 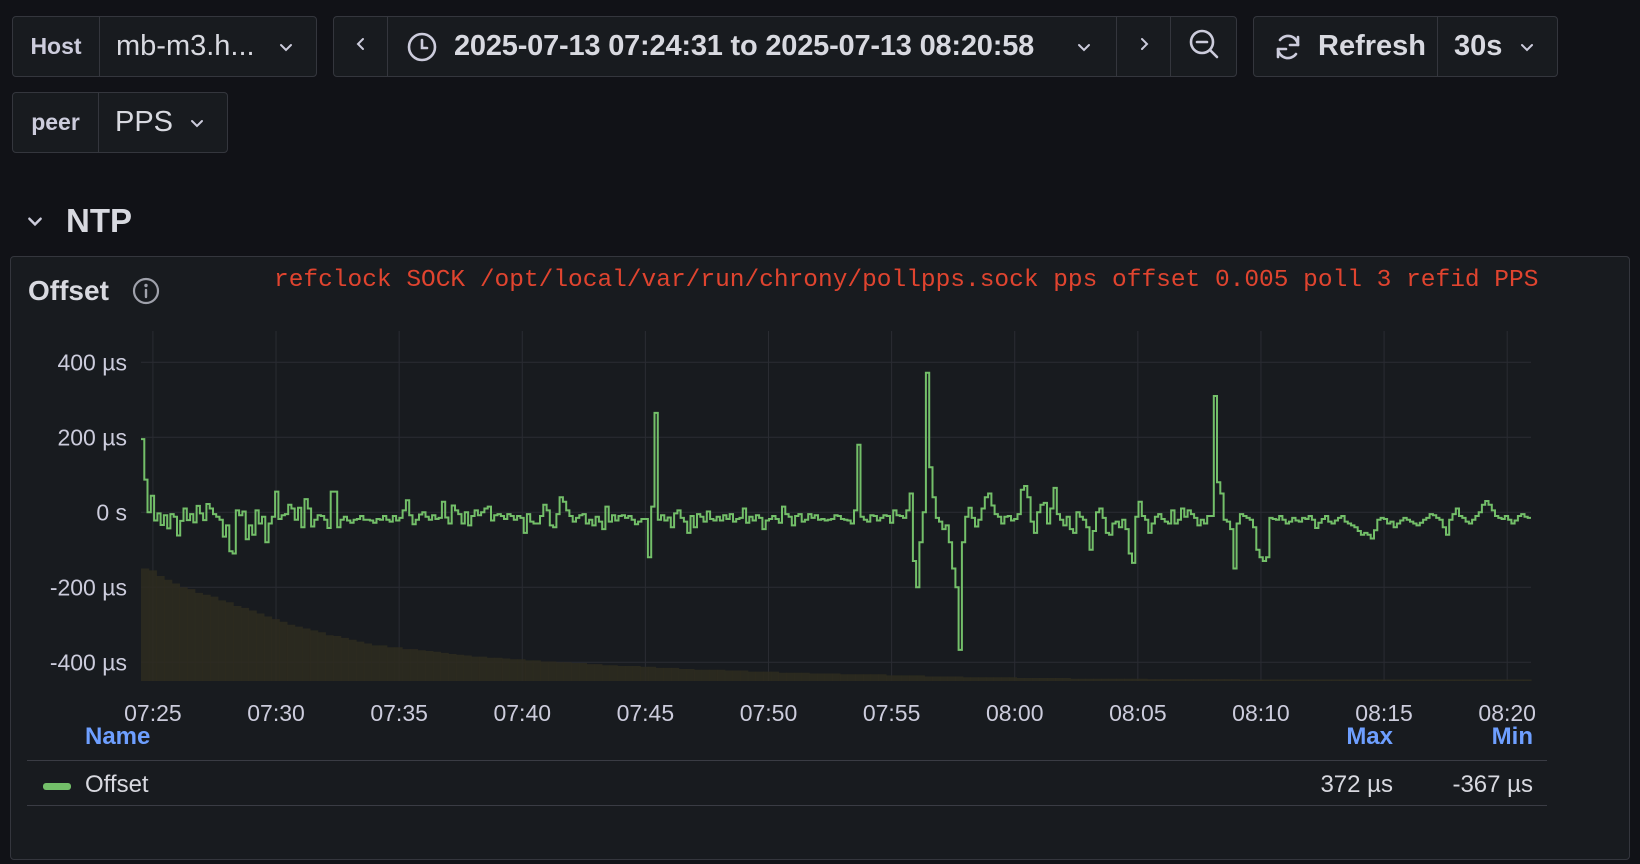 What do you see at coordinates (162, 122) in the screenshot?
I see `peer-dropdown: PPS` at bounding box center [162, 122].